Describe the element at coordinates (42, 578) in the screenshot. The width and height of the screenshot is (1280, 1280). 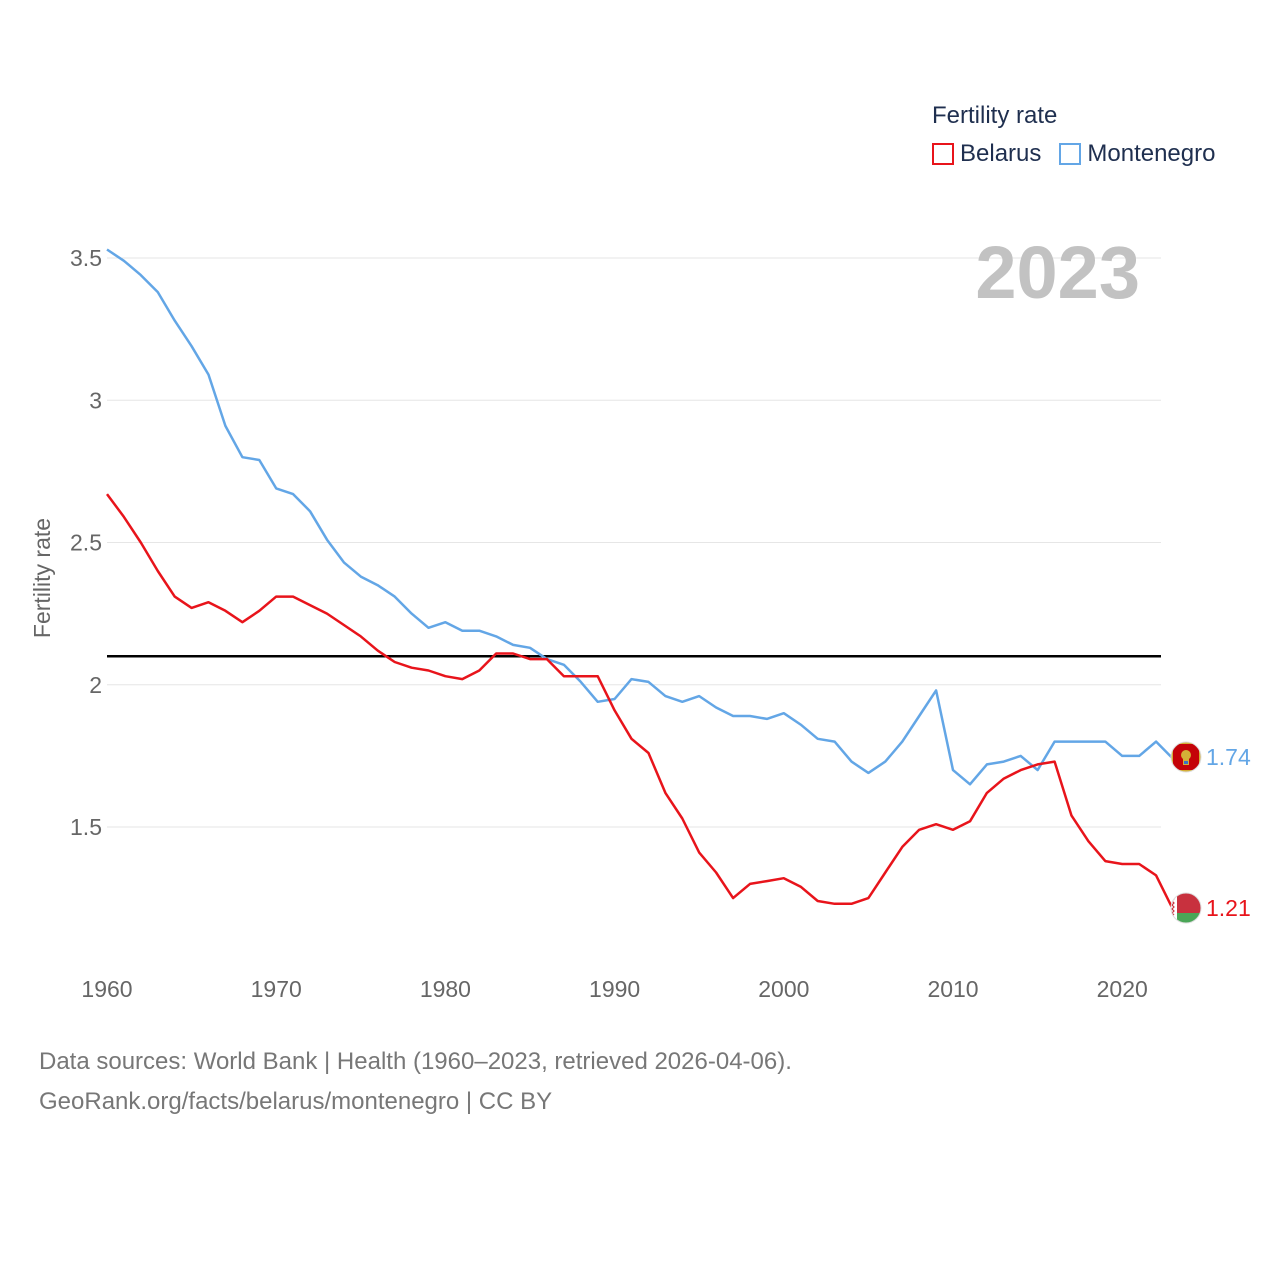
I see `y-axis-title: Fertility rate` at that location.